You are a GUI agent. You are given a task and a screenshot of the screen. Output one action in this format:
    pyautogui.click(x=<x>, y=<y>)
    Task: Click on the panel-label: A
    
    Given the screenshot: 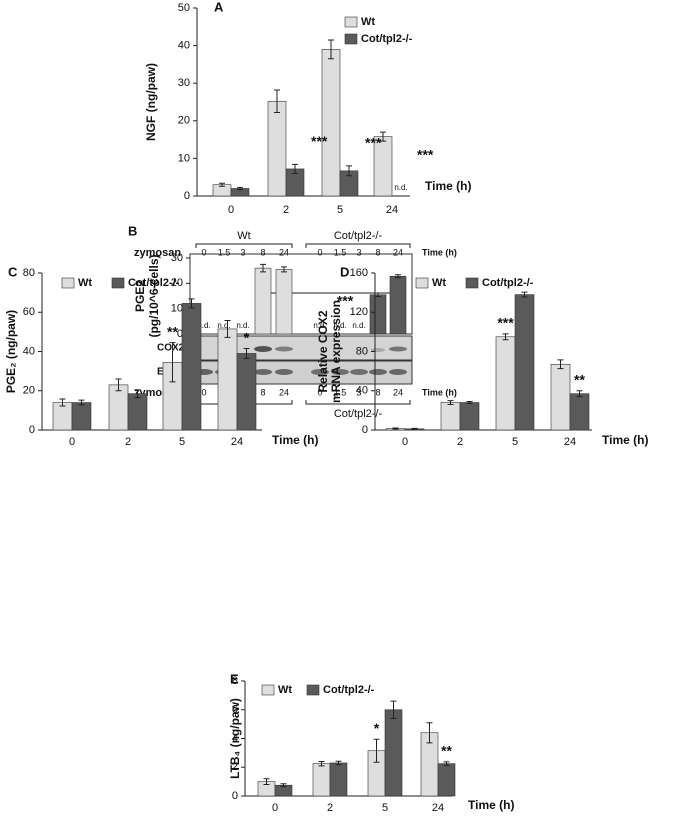 What is the action you would take?
    pyautogui.click(x=219, y=7)
    